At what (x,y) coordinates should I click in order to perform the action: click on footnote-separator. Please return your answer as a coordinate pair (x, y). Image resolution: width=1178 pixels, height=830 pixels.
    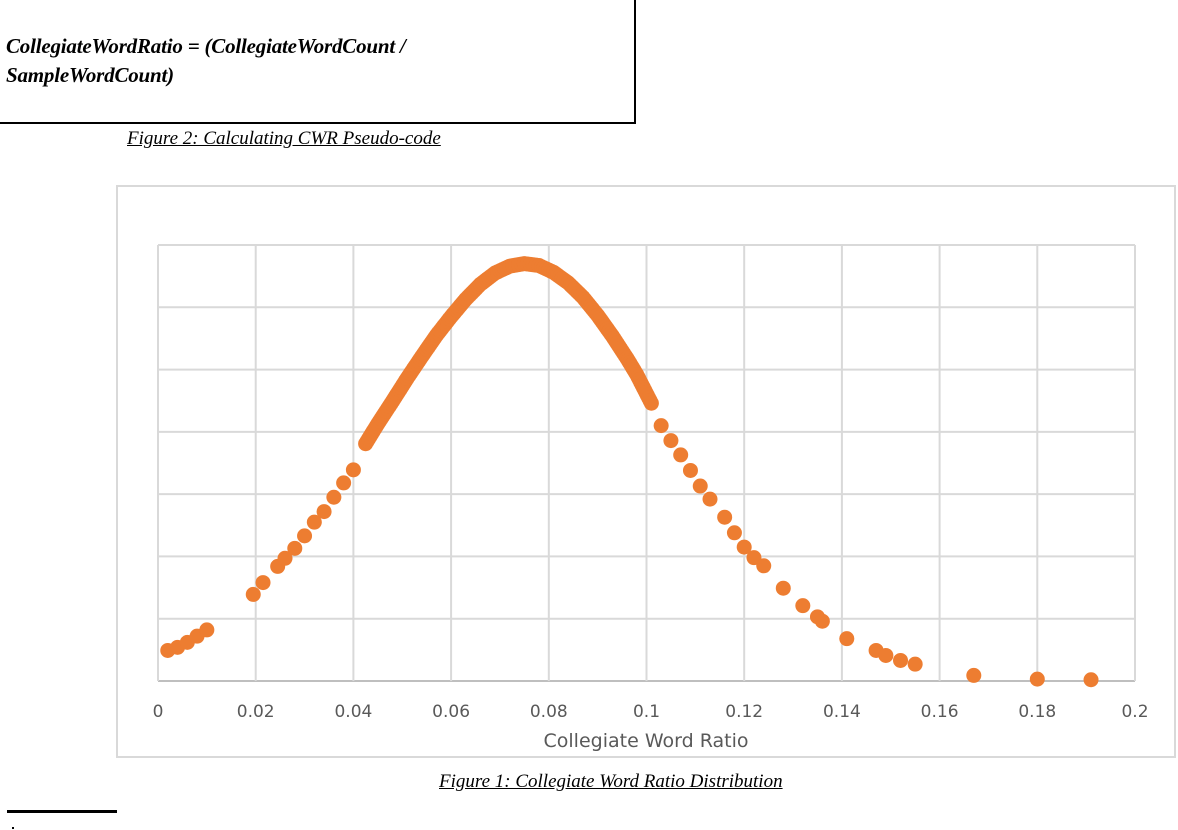
    Looking at the image, I should click on (62, 811).